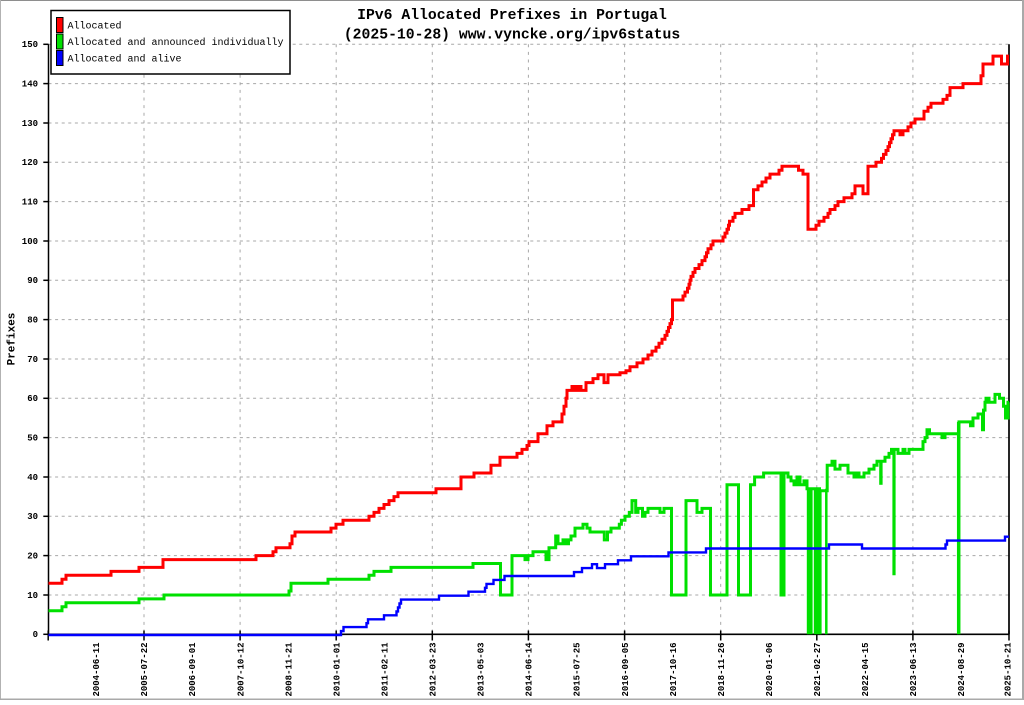  I want to click on svg-text: 2005-07-22, so click(145, 670).